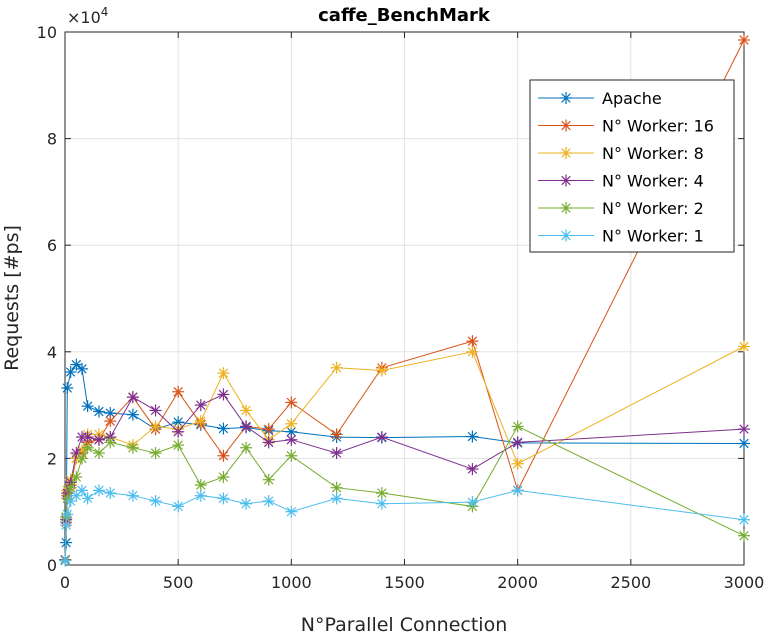 This screenshot has width=768, height=635. I want to click on y-exponent-base: ×10, so click(84, 17).